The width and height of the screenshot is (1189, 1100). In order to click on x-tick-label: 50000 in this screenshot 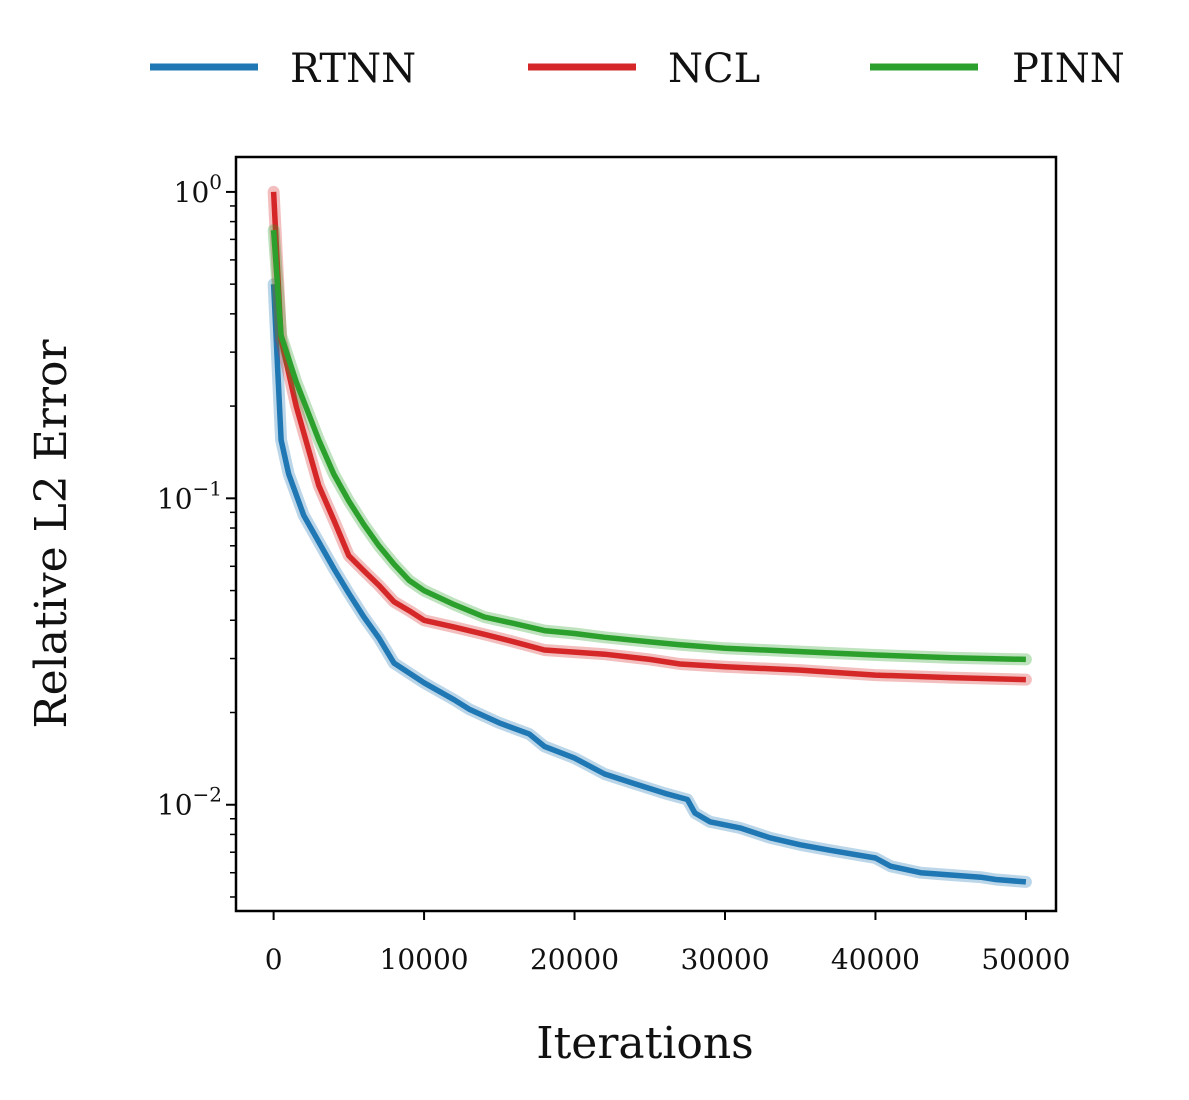, I will do `click(1025, 959)`.